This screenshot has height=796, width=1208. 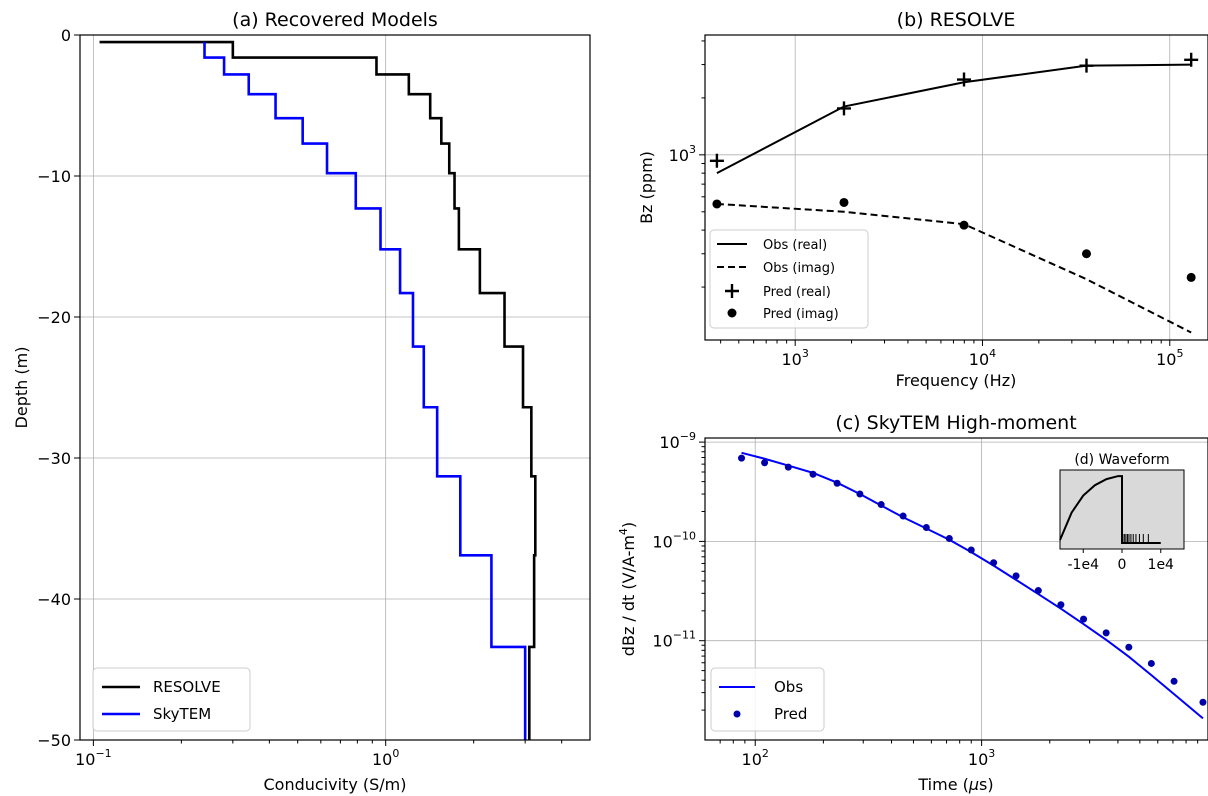 What do you see at coordinates (755, 758) in the screenshot?
I see `xtick-label: 10²` at bounding box center [755, 758].